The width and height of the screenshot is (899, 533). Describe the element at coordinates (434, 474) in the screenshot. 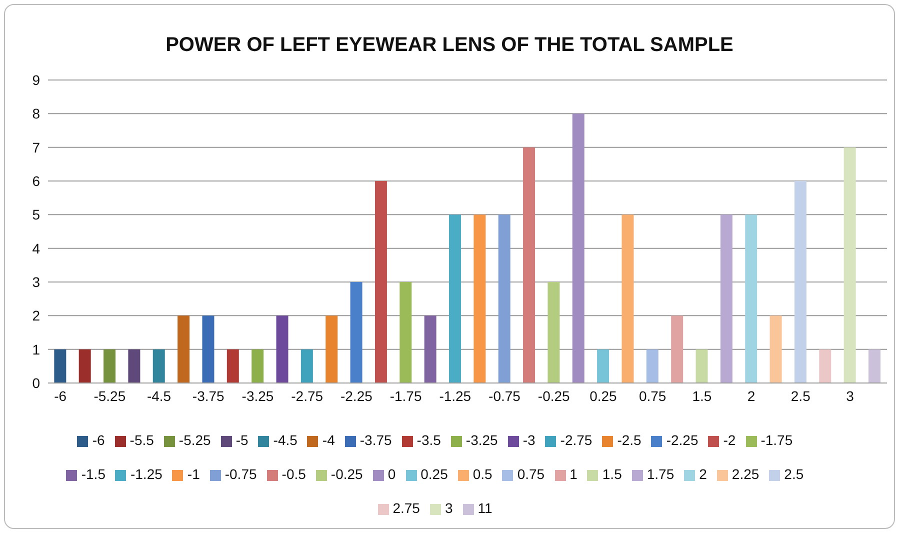

I see `legend-label: 0.25` at that location.